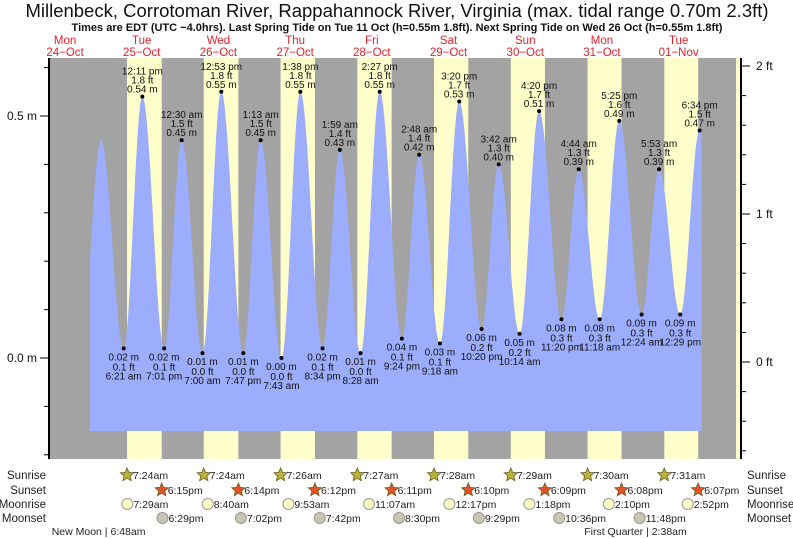  Describe the element at coordinates (65, 41) in the screenshot. I see `day-name: Mon` at that location.